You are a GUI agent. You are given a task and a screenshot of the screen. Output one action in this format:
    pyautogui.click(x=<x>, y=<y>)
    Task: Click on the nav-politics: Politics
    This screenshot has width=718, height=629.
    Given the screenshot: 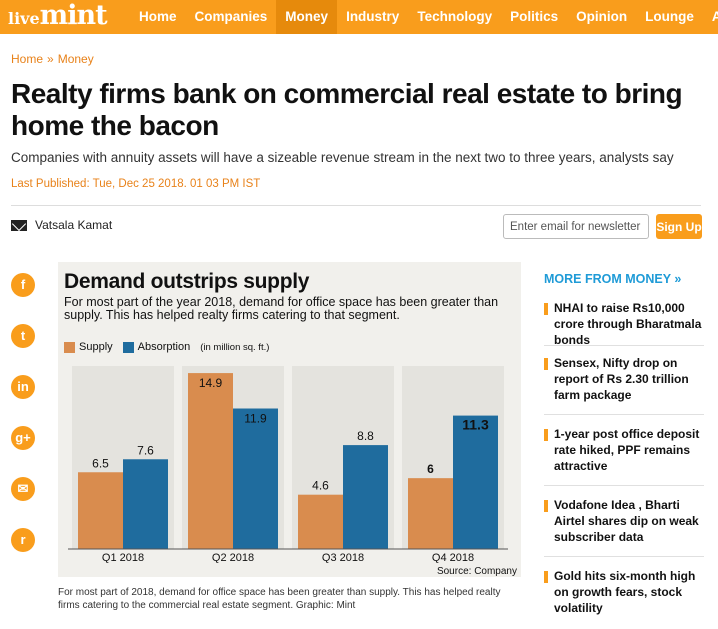 What is the action you would take?
    pyautogui.click(x=534, y=16)
    